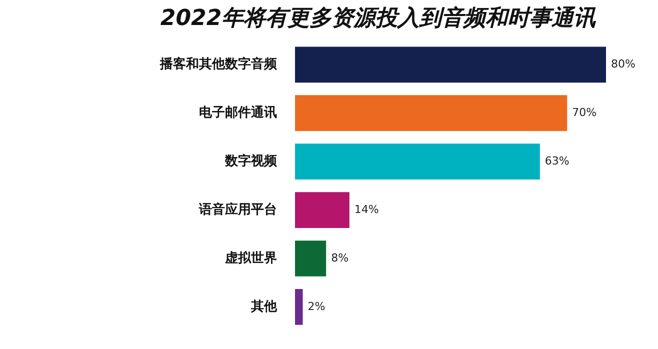 This screenshot has width=658, height=349. Describe the element at coordinates (264, 306) in the screenshot. I see `y-tick-label: 其他` at that location.